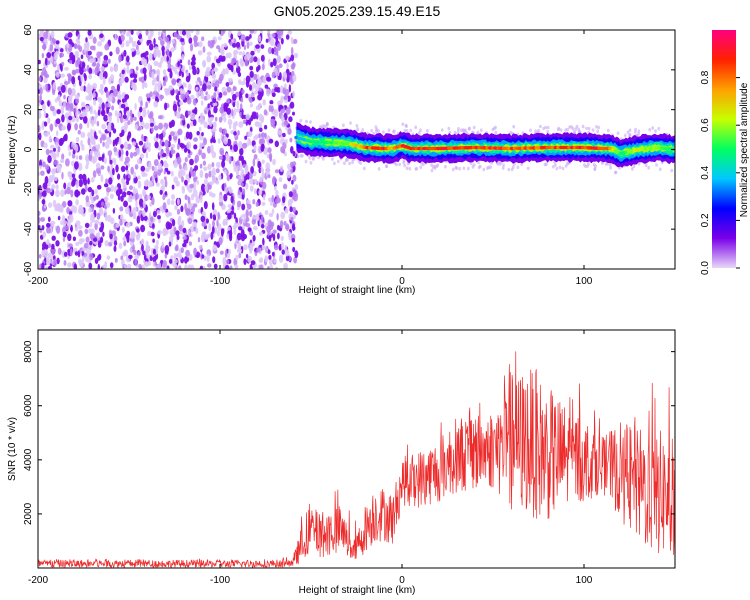 The image size is (750, 600). I want to click on figure-title: GN05.2025.239.15.49.E15, so click(357, 11).